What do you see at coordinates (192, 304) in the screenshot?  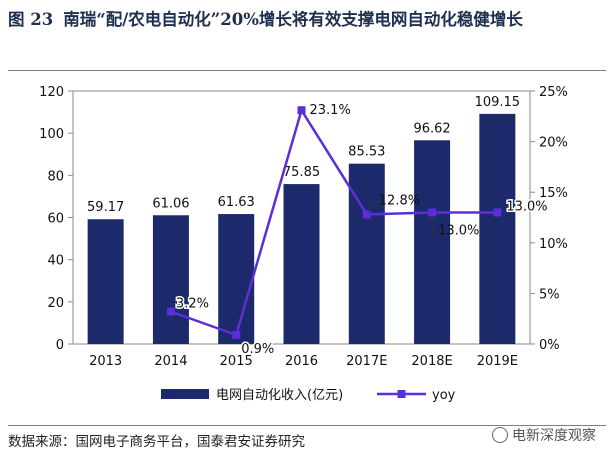 I see `yoy-value-label: 3.2%` at bounding box center [192, 304].